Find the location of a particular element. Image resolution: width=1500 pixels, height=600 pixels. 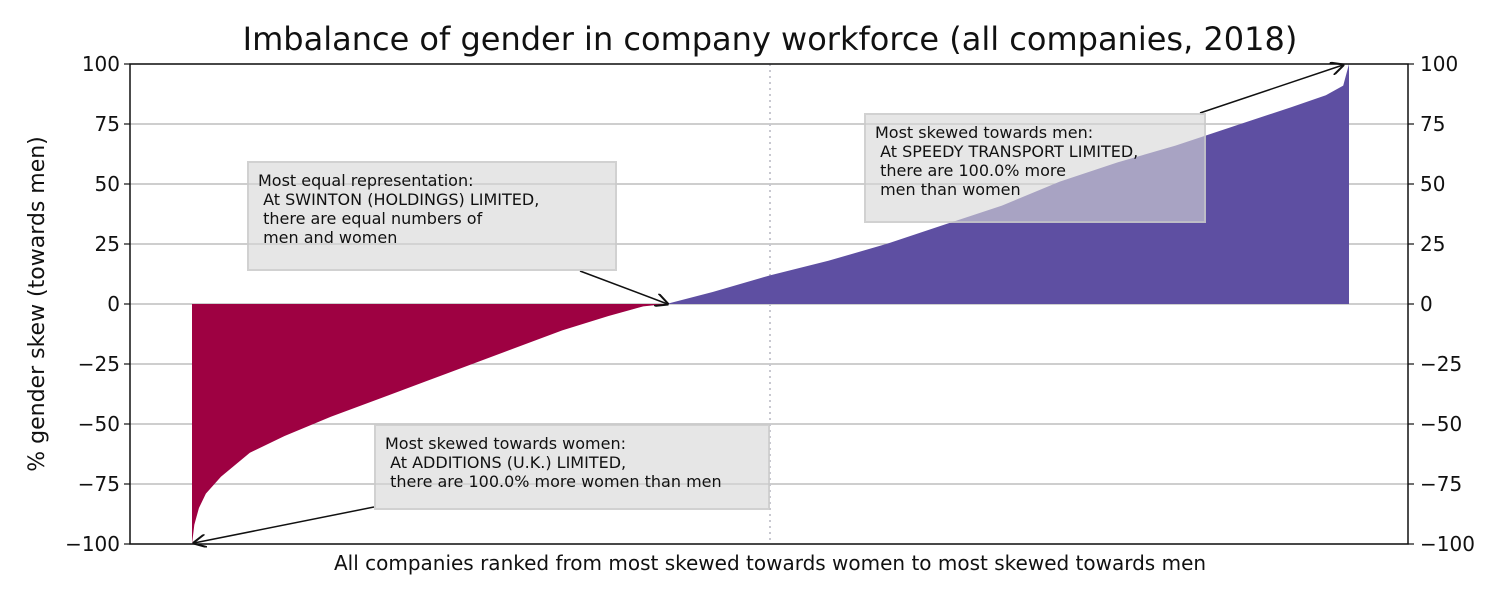

annotation-line: Most skewed towards women: is located at coordinates (505, 443).